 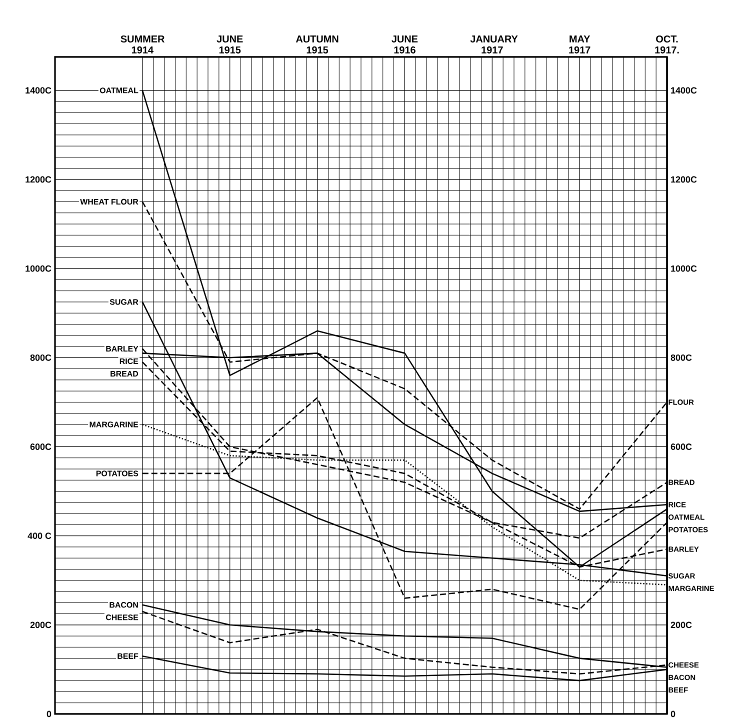 I want to click on y-tick-label: 400 C, so click(x=40, y=535).